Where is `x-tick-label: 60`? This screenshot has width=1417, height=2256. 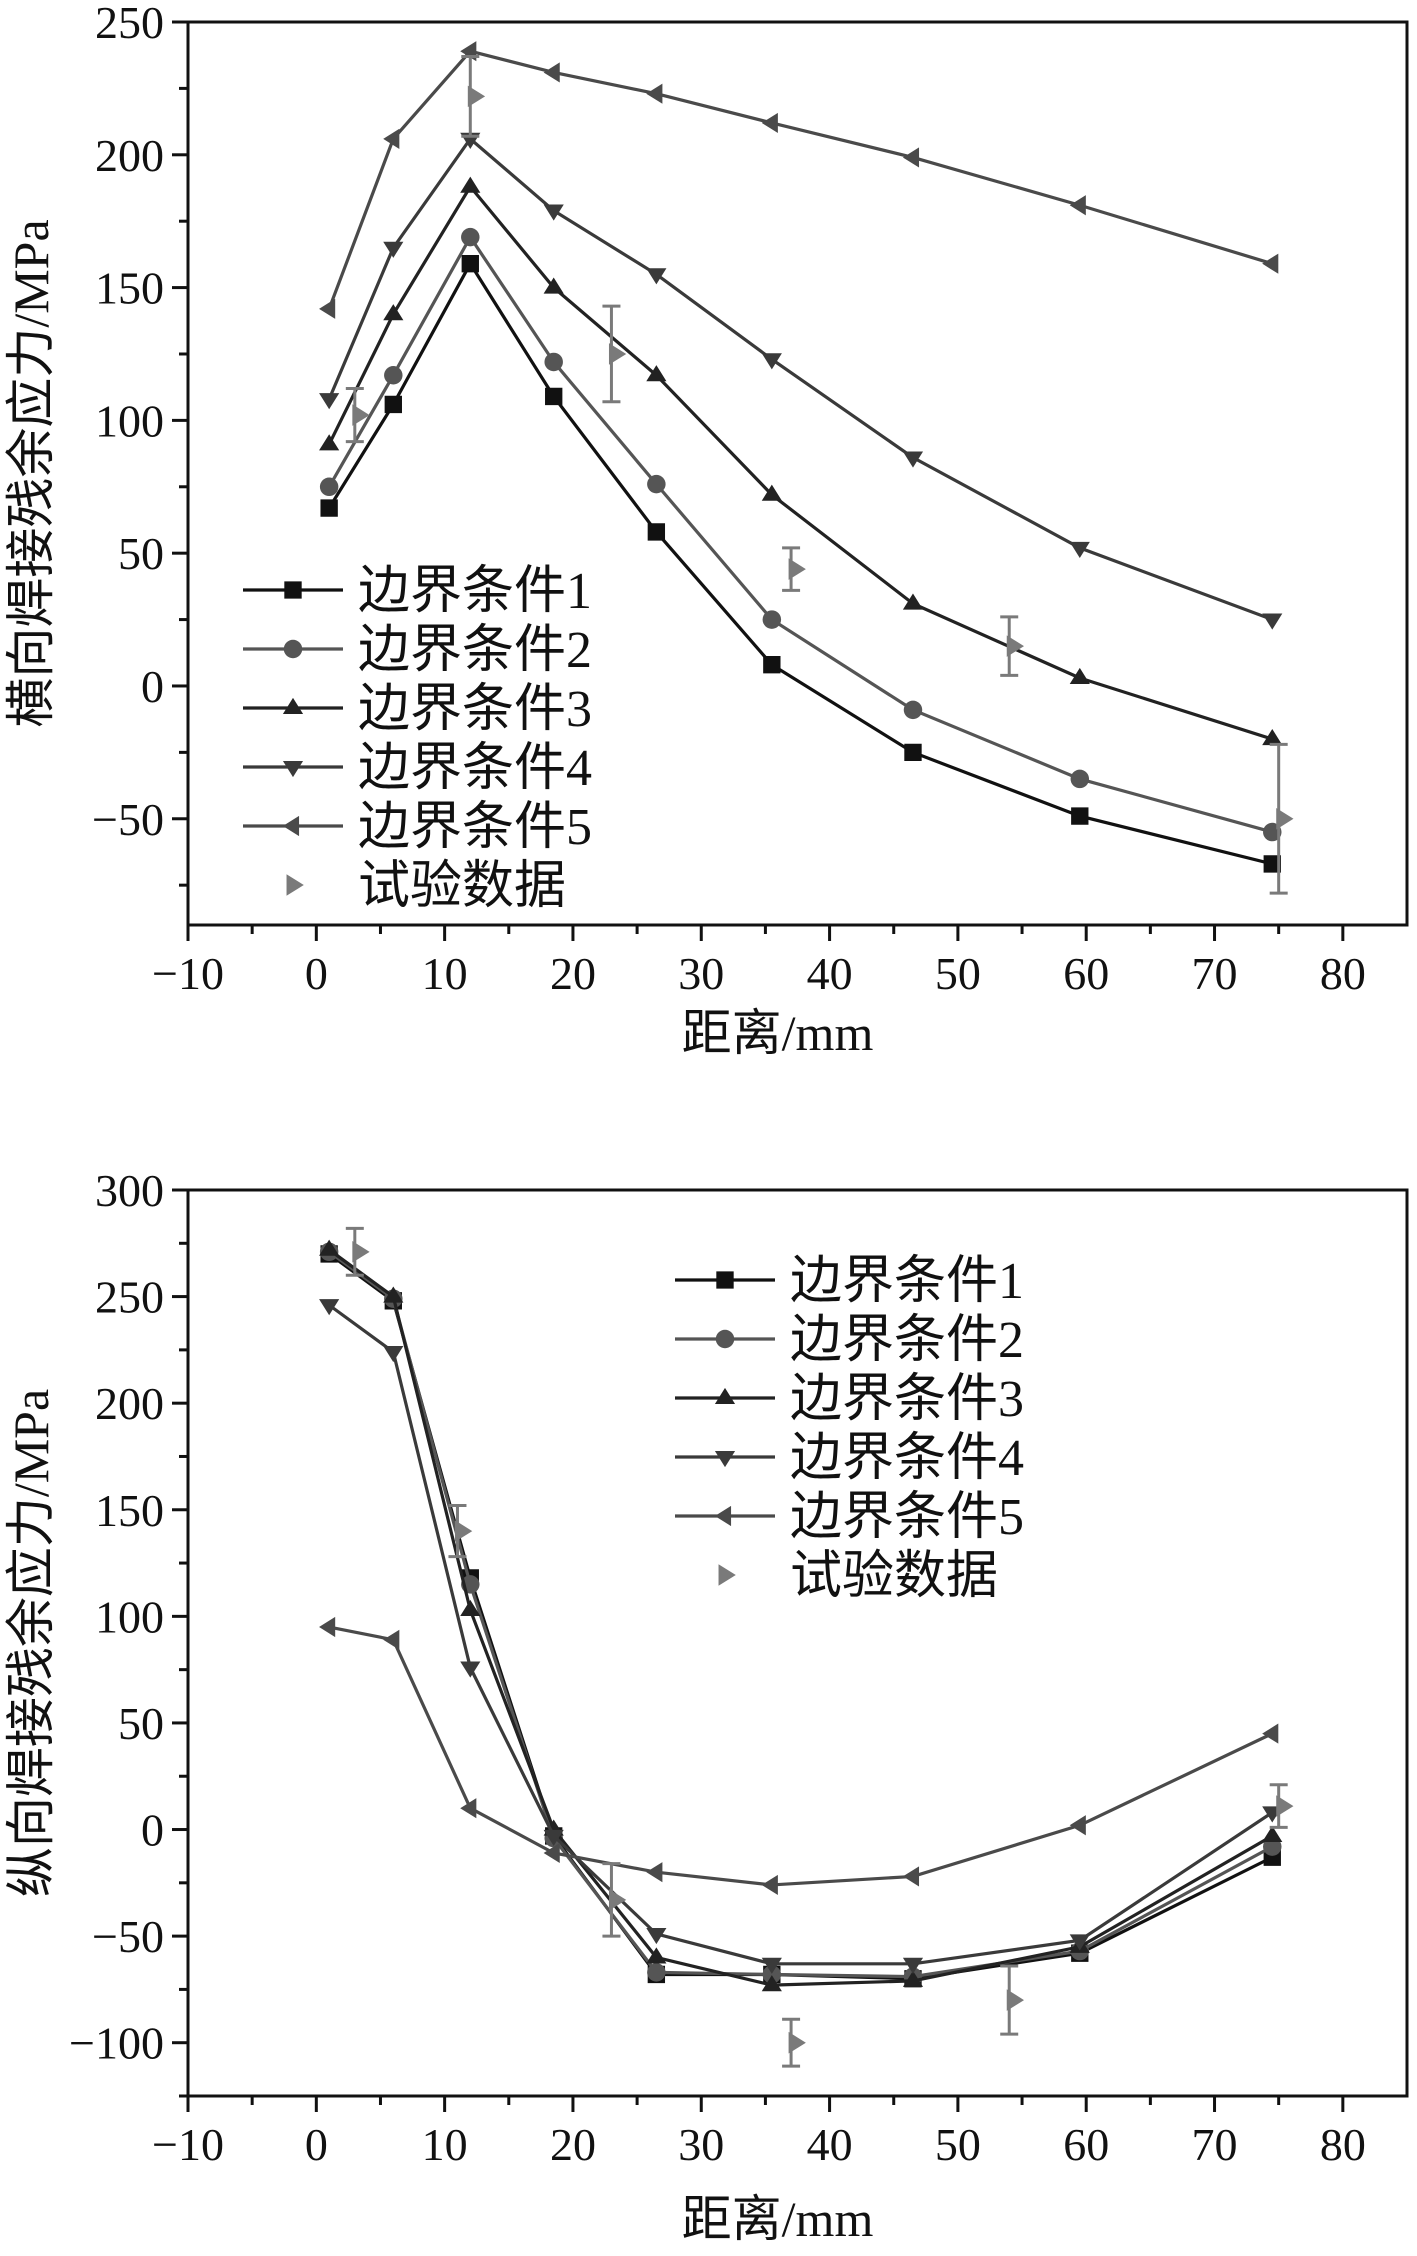 x-tick-label: 60 is located at coordinates (1086, 973).